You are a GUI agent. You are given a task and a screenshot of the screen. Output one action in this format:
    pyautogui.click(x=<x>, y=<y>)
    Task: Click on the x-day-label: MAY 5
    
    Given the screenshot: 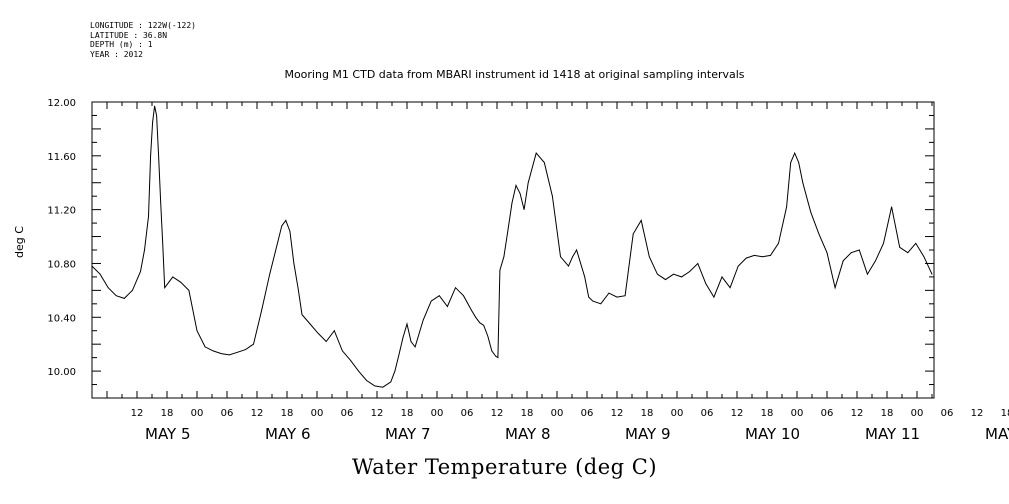 What is the action you would take?
    pyautogui.click(x=168, y=434)
    